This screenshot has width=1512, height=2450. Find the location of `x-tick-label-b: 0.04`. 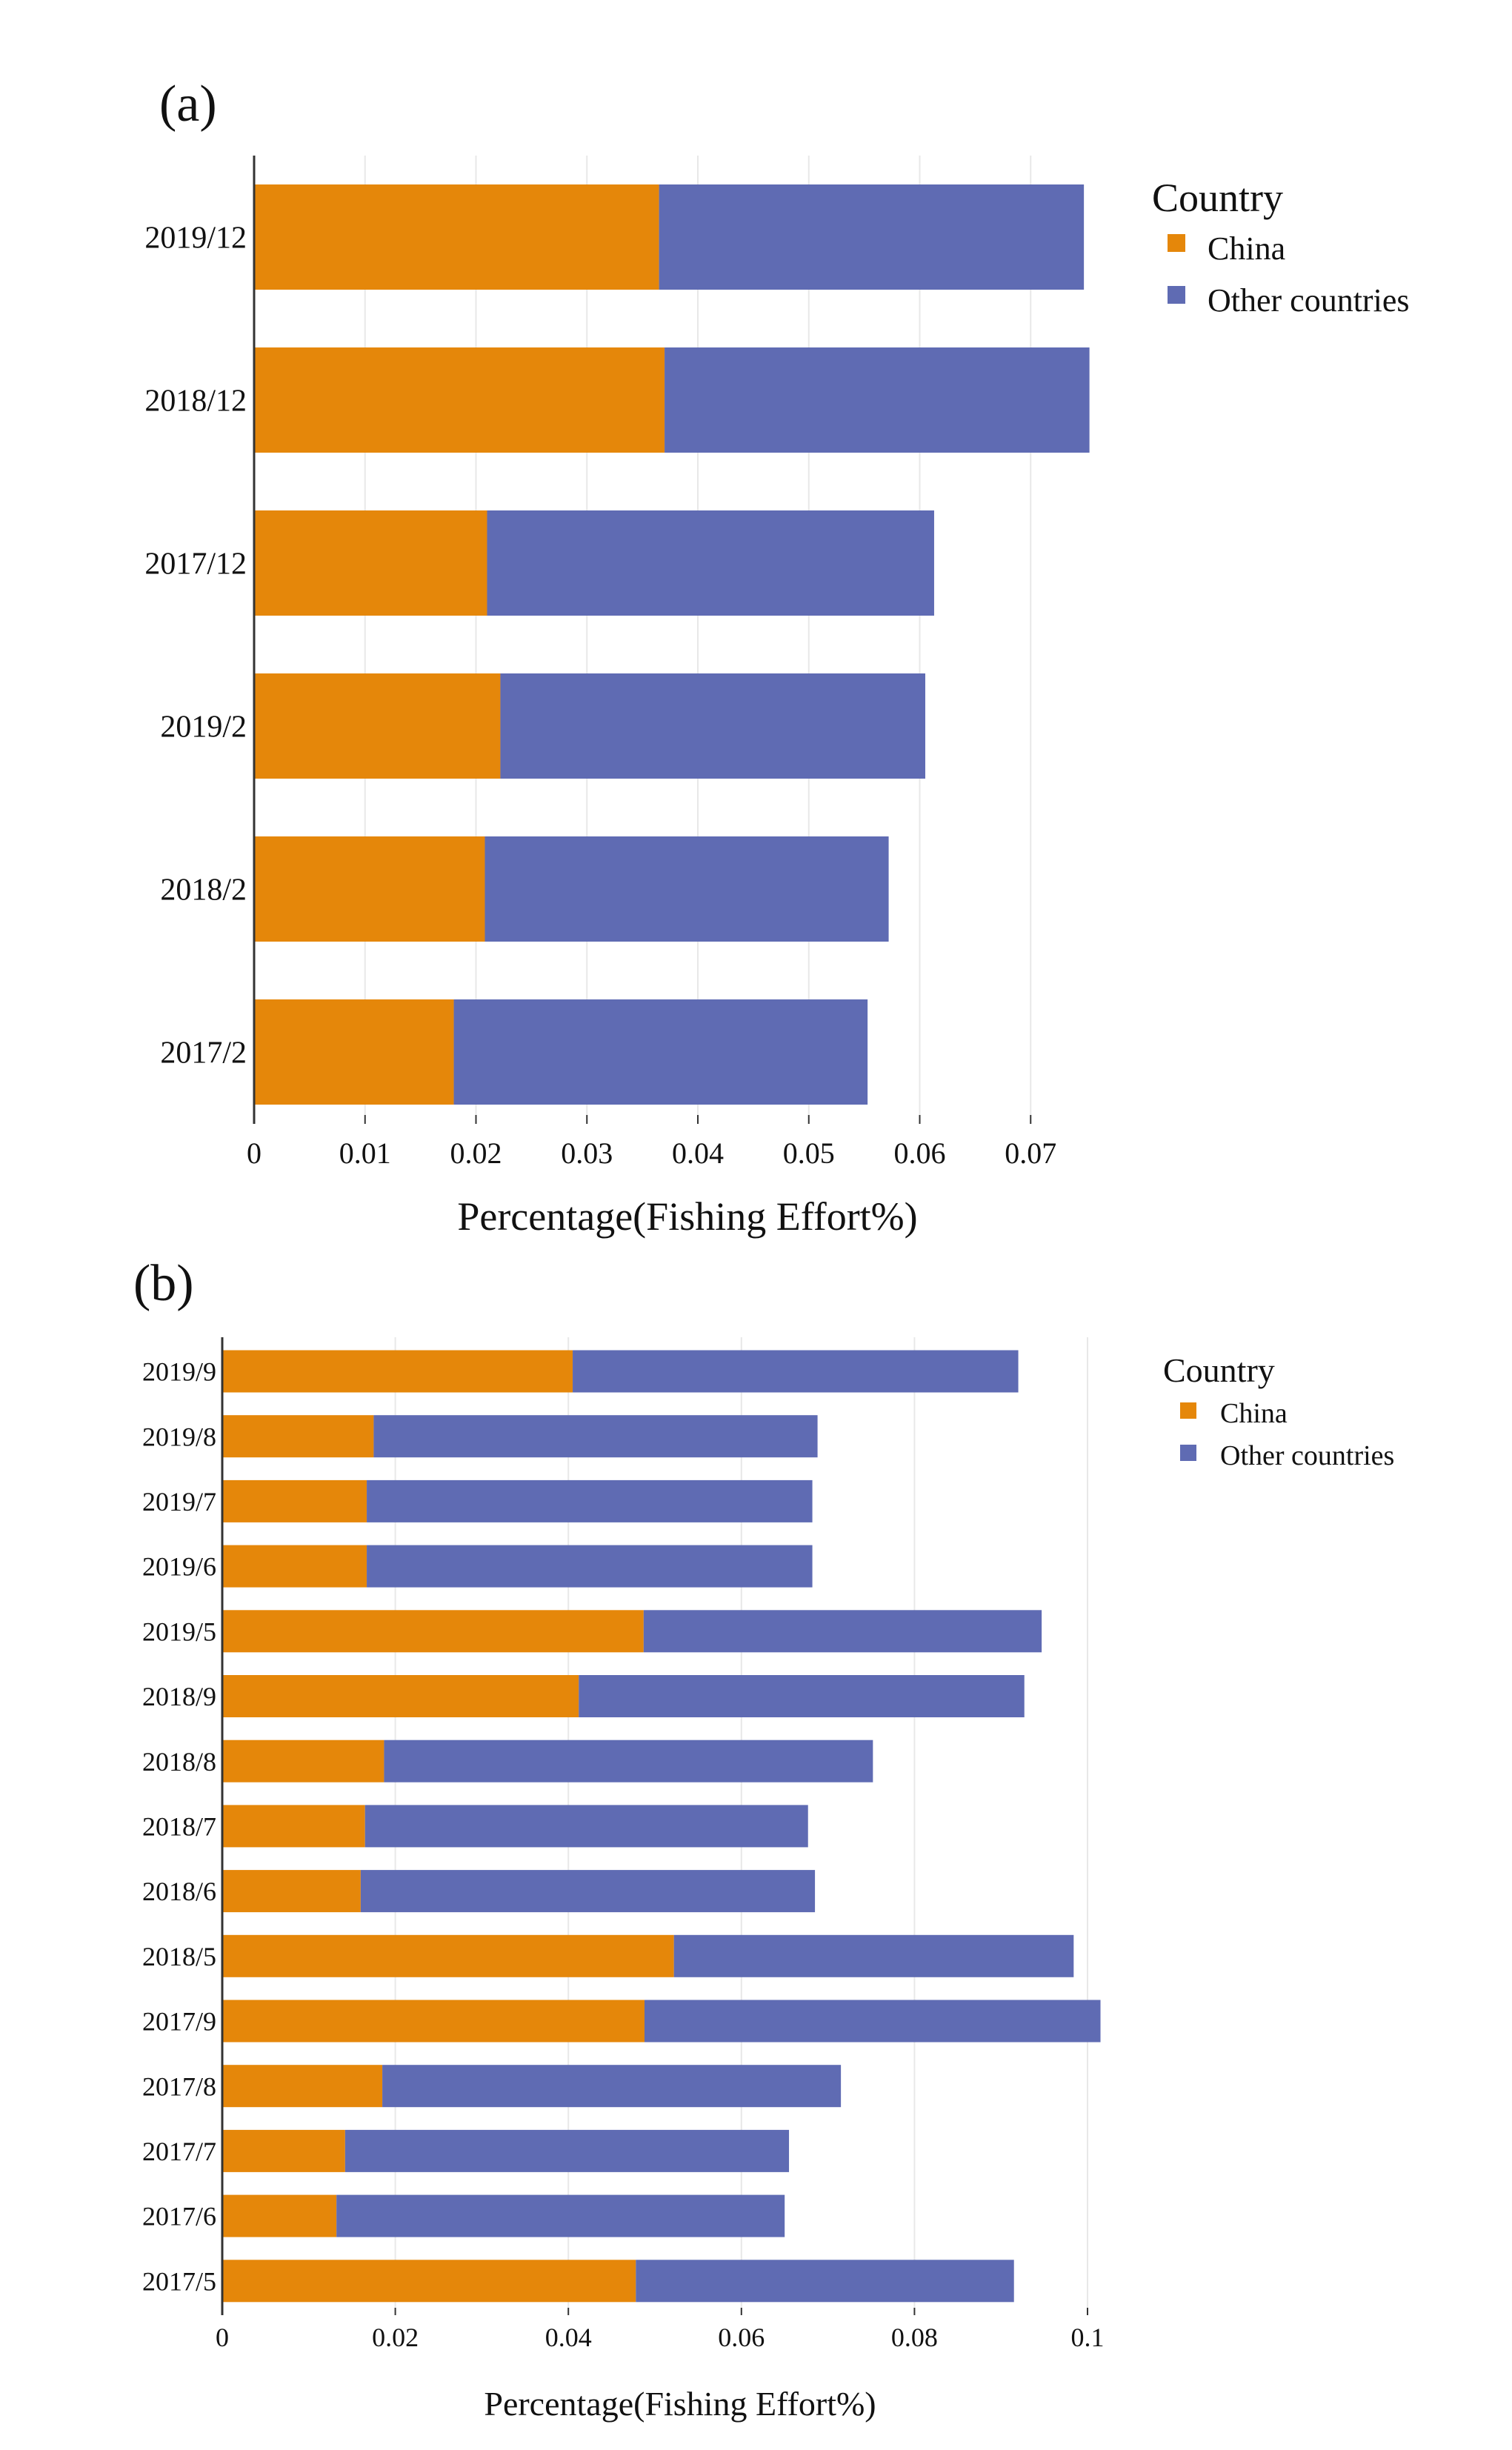

x-tick-label-b: 0.04 is located at coordinates (568, 2337).